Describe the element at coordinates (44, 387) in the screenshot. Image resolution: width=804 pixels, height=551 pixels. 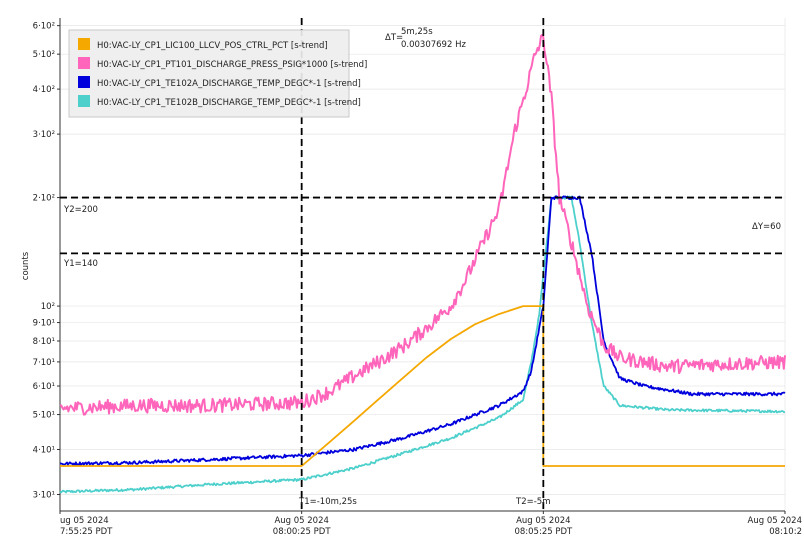
I see `y-tick-label: 6·10¹` at that location.